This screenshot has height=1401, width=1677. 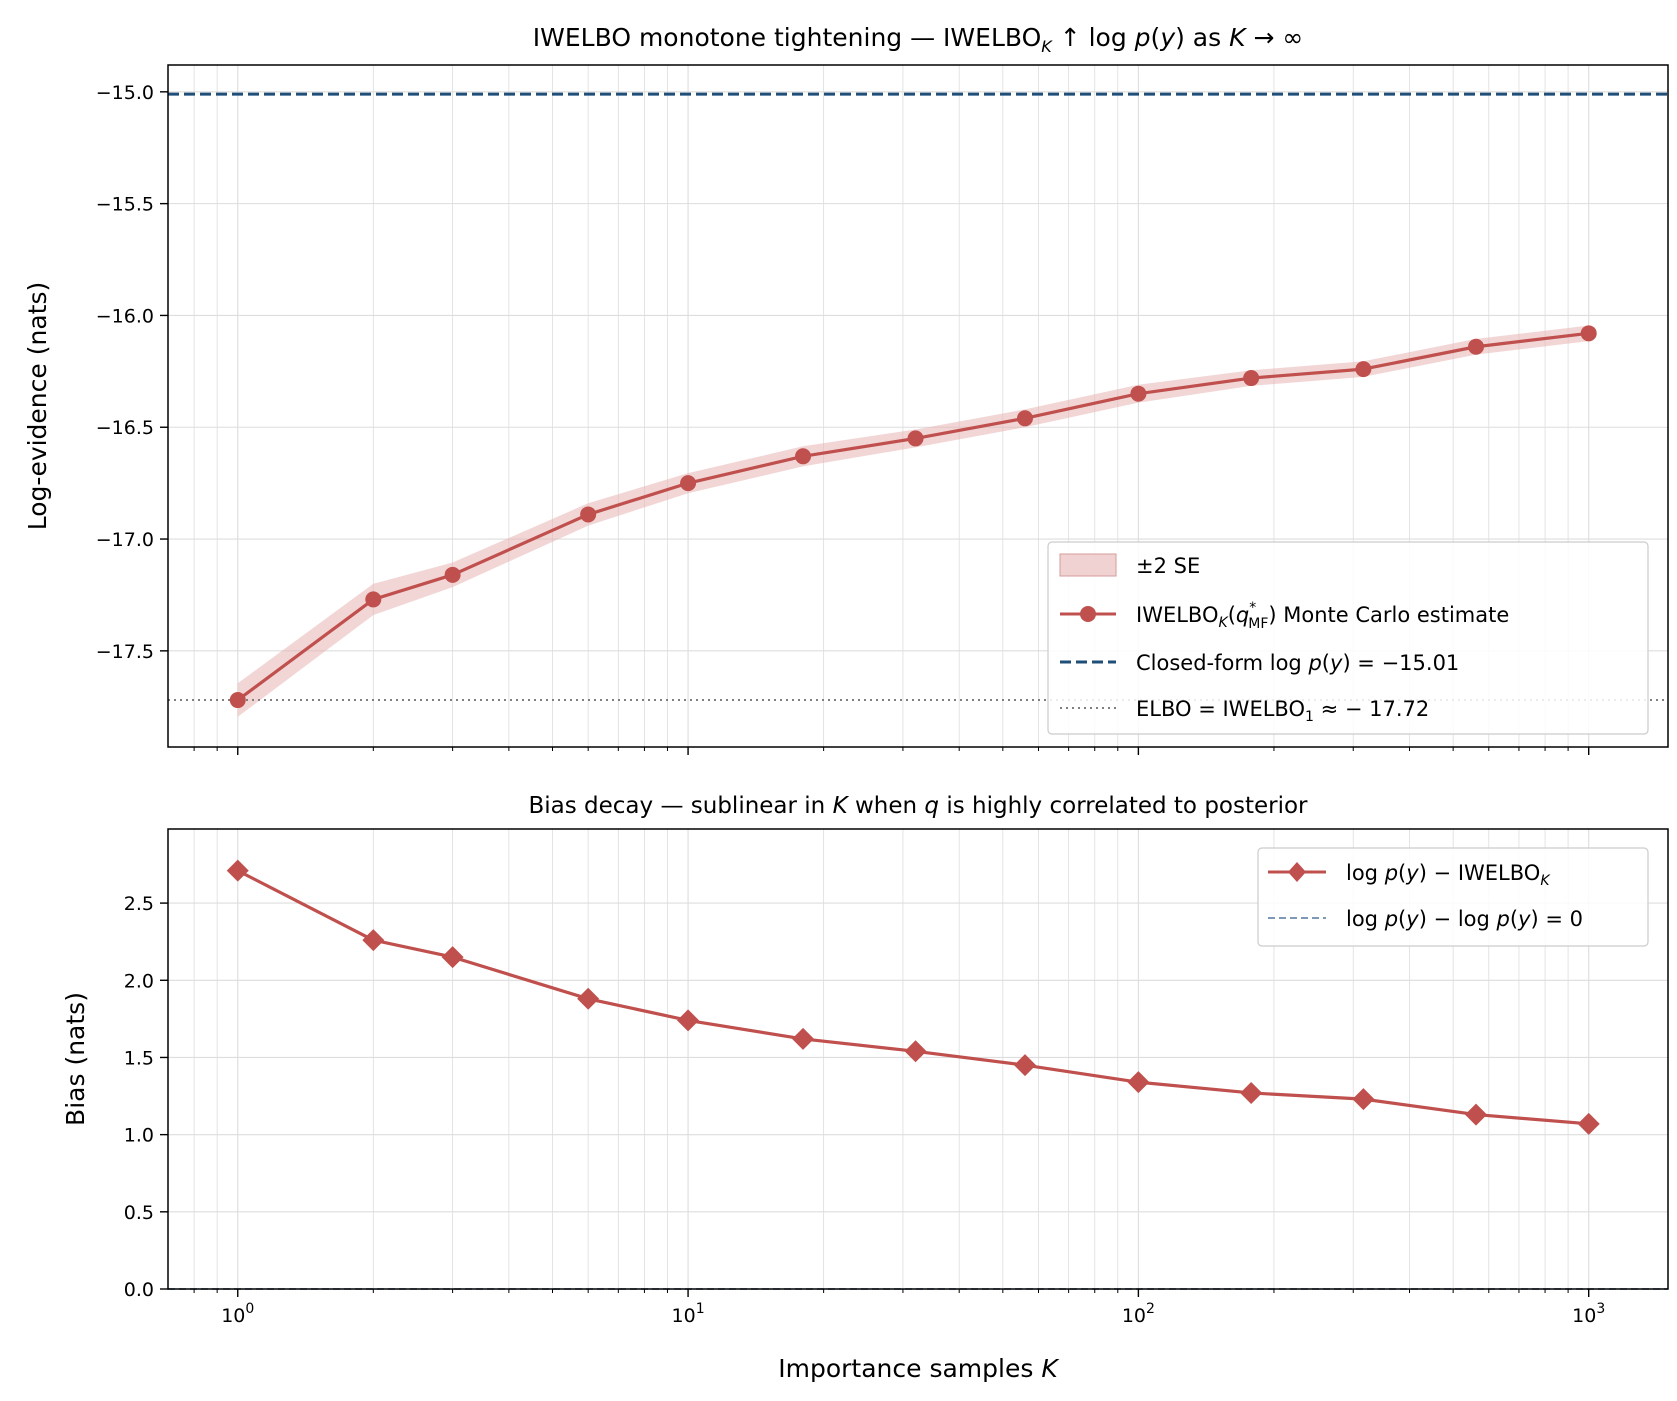 I want to click on iwelbo-legend-label: IWELBOK(q* MF) Monte Carlo estimate, so click(x=1322, y=616).